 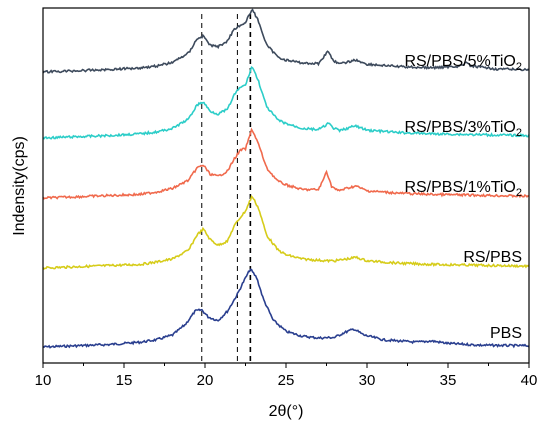 I want to click on x-tick-label: 25, so click(x=286, y=380).